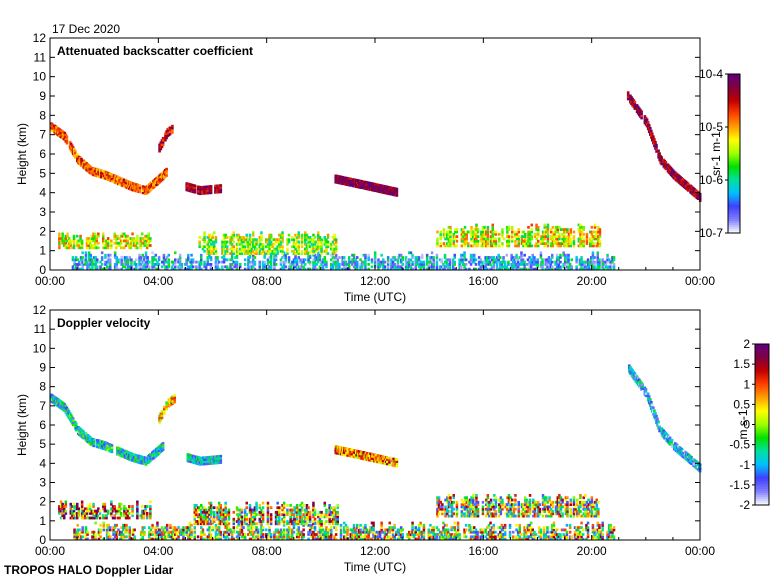  I want to click on colorbar-tick-label: 10-7, so click(711, 233).